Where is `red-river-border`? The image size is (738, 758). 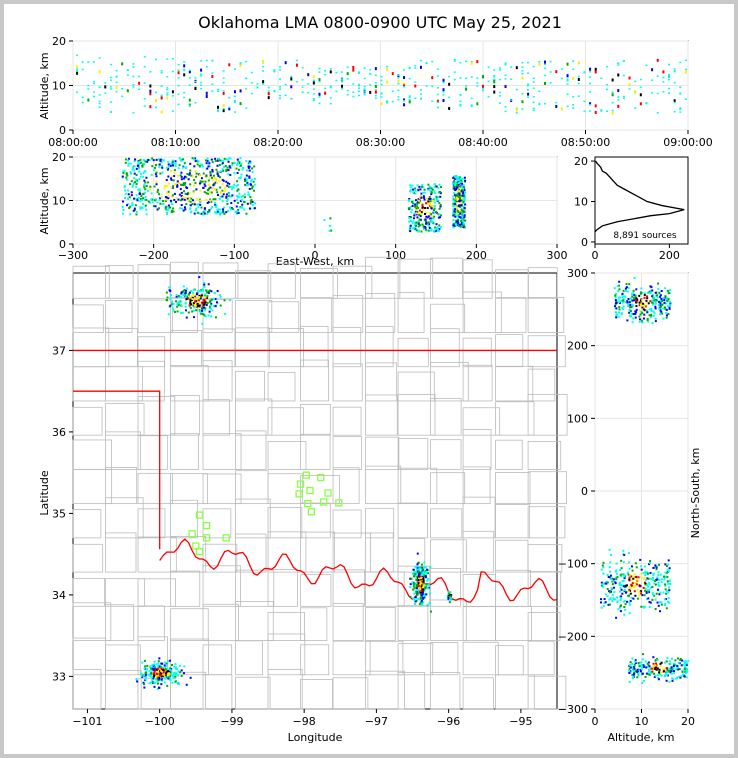 red-river-border is located at coordinates (358, 571).